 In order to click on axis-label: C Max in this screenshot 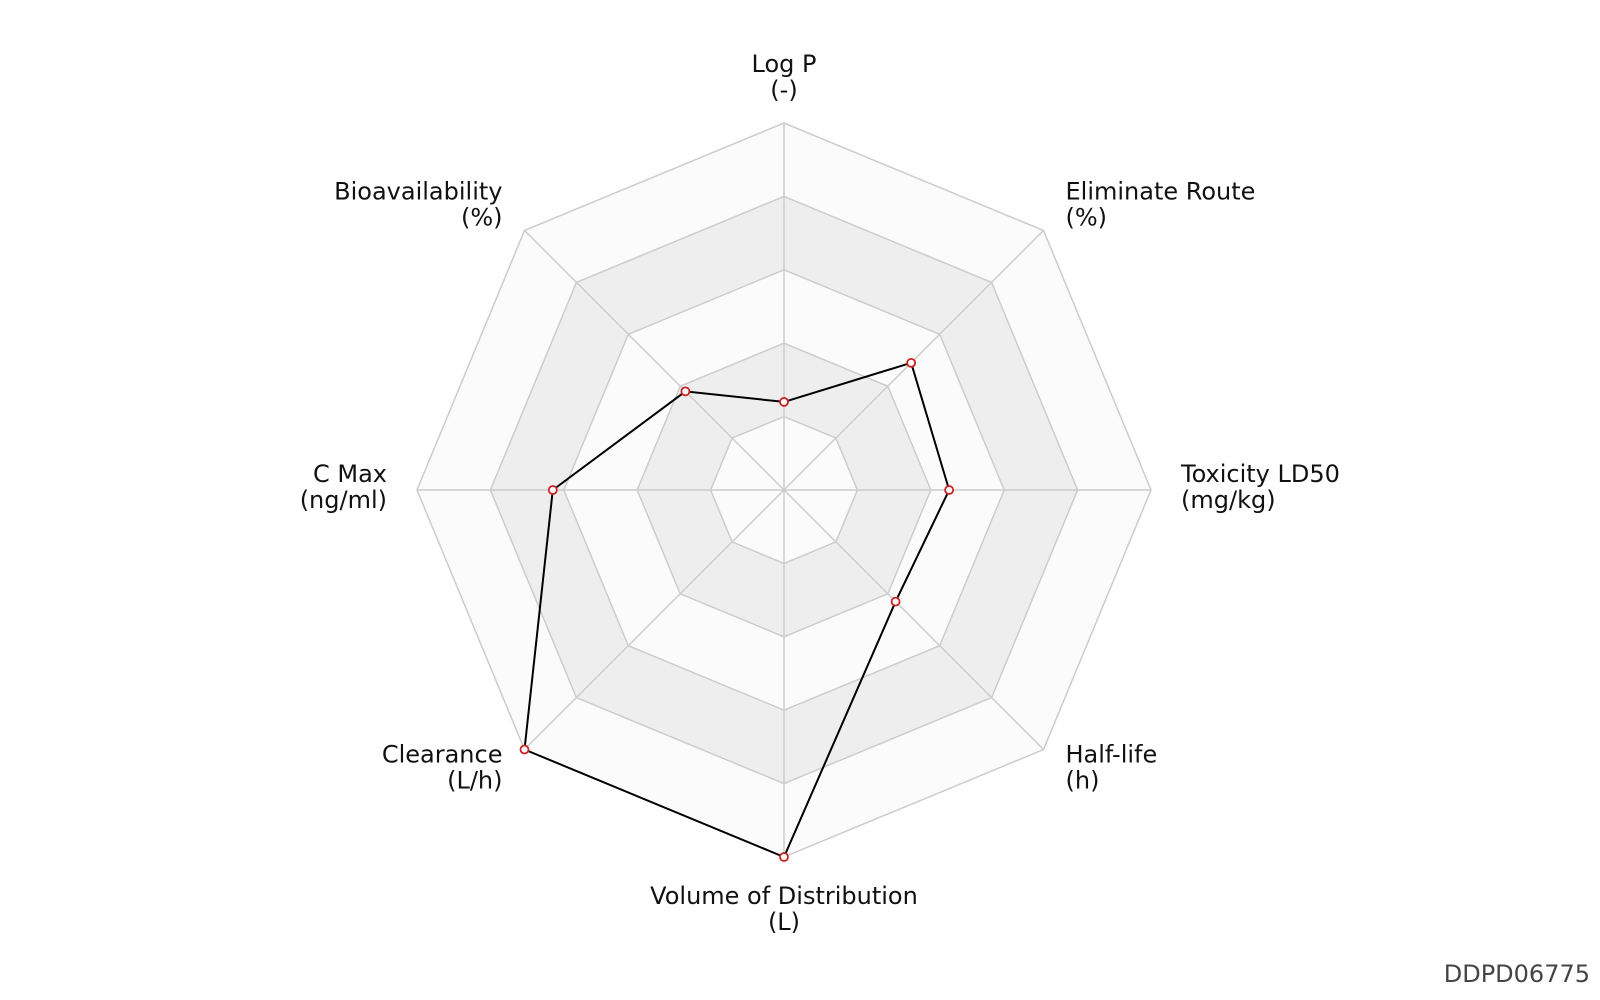, I will do `click(350, 474)`.